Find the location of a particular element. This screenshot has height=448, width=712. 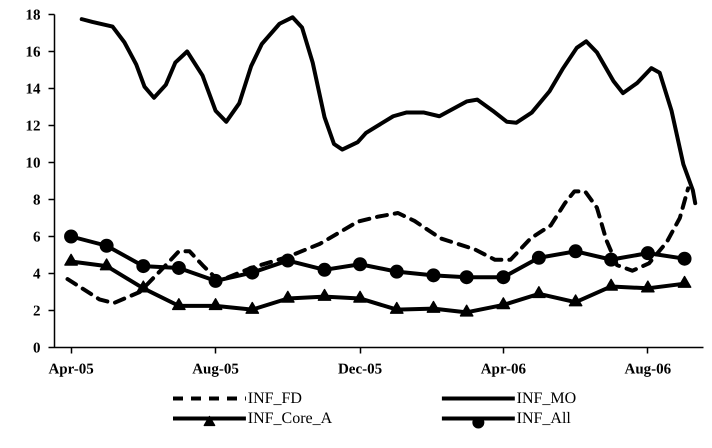

legend-label: INF_MO is located at coordinates (546, 398).